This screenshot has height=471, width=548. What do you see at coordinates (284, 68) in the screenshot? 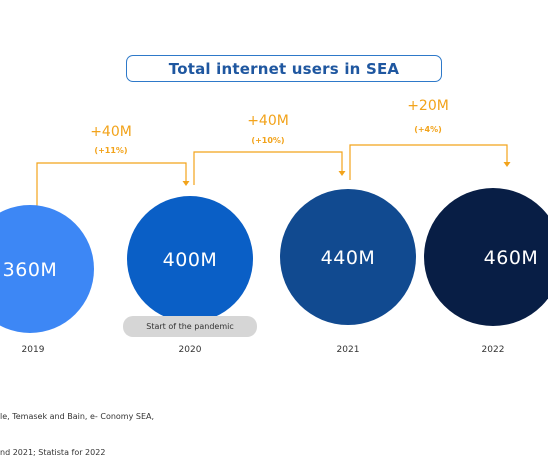
I see `chart-title: Total internet users in SEA` at bounding box center [284, 68].